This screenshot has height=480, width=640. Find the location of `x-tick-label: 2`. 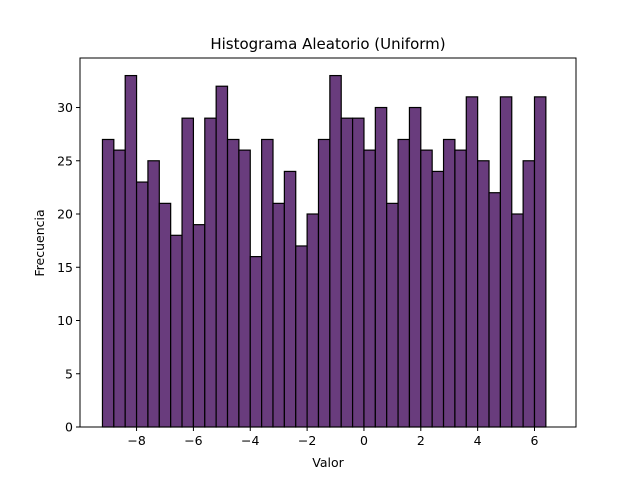

x-tick-label: 2 is located at coordinates (421, 440).